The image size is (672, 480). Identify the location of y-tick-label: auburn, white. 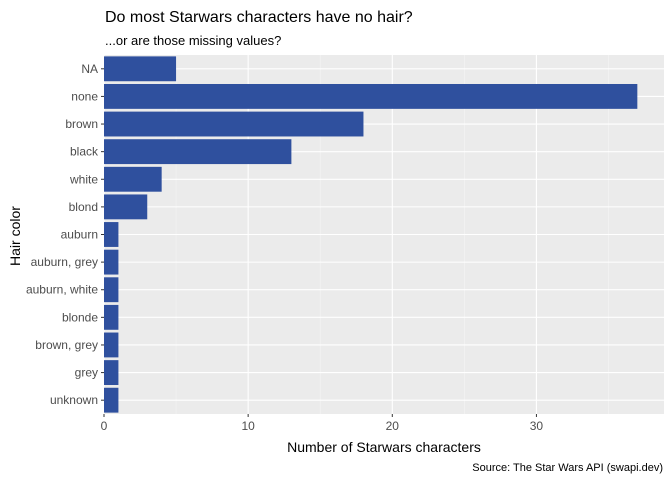
(62, 290).